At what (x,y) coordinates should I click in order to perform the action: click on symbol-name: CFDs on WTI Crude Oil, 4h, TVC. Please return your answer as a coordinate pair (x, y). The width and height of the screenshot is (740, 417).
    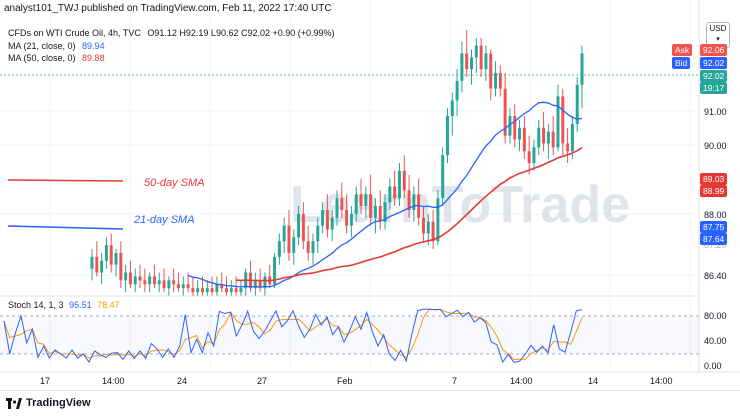
    Looking at the image, I should click on (74, 33).